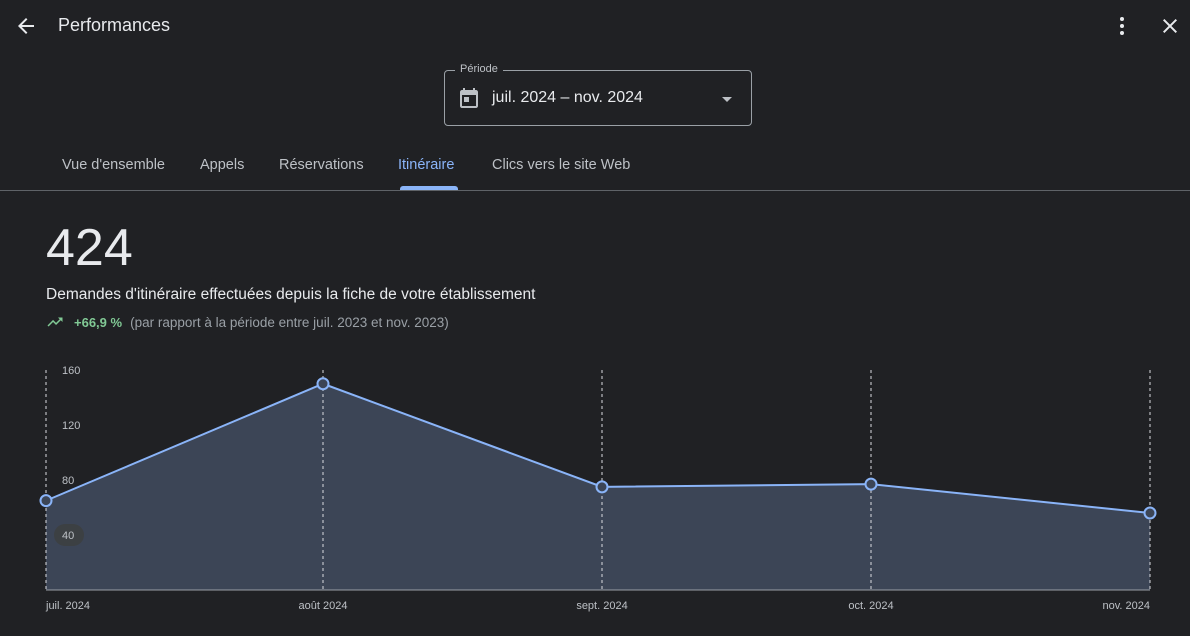 Image resolution: width=1190 pixels, height=636 pixels. I want to click on trending-up-icon, so click(55, 322).